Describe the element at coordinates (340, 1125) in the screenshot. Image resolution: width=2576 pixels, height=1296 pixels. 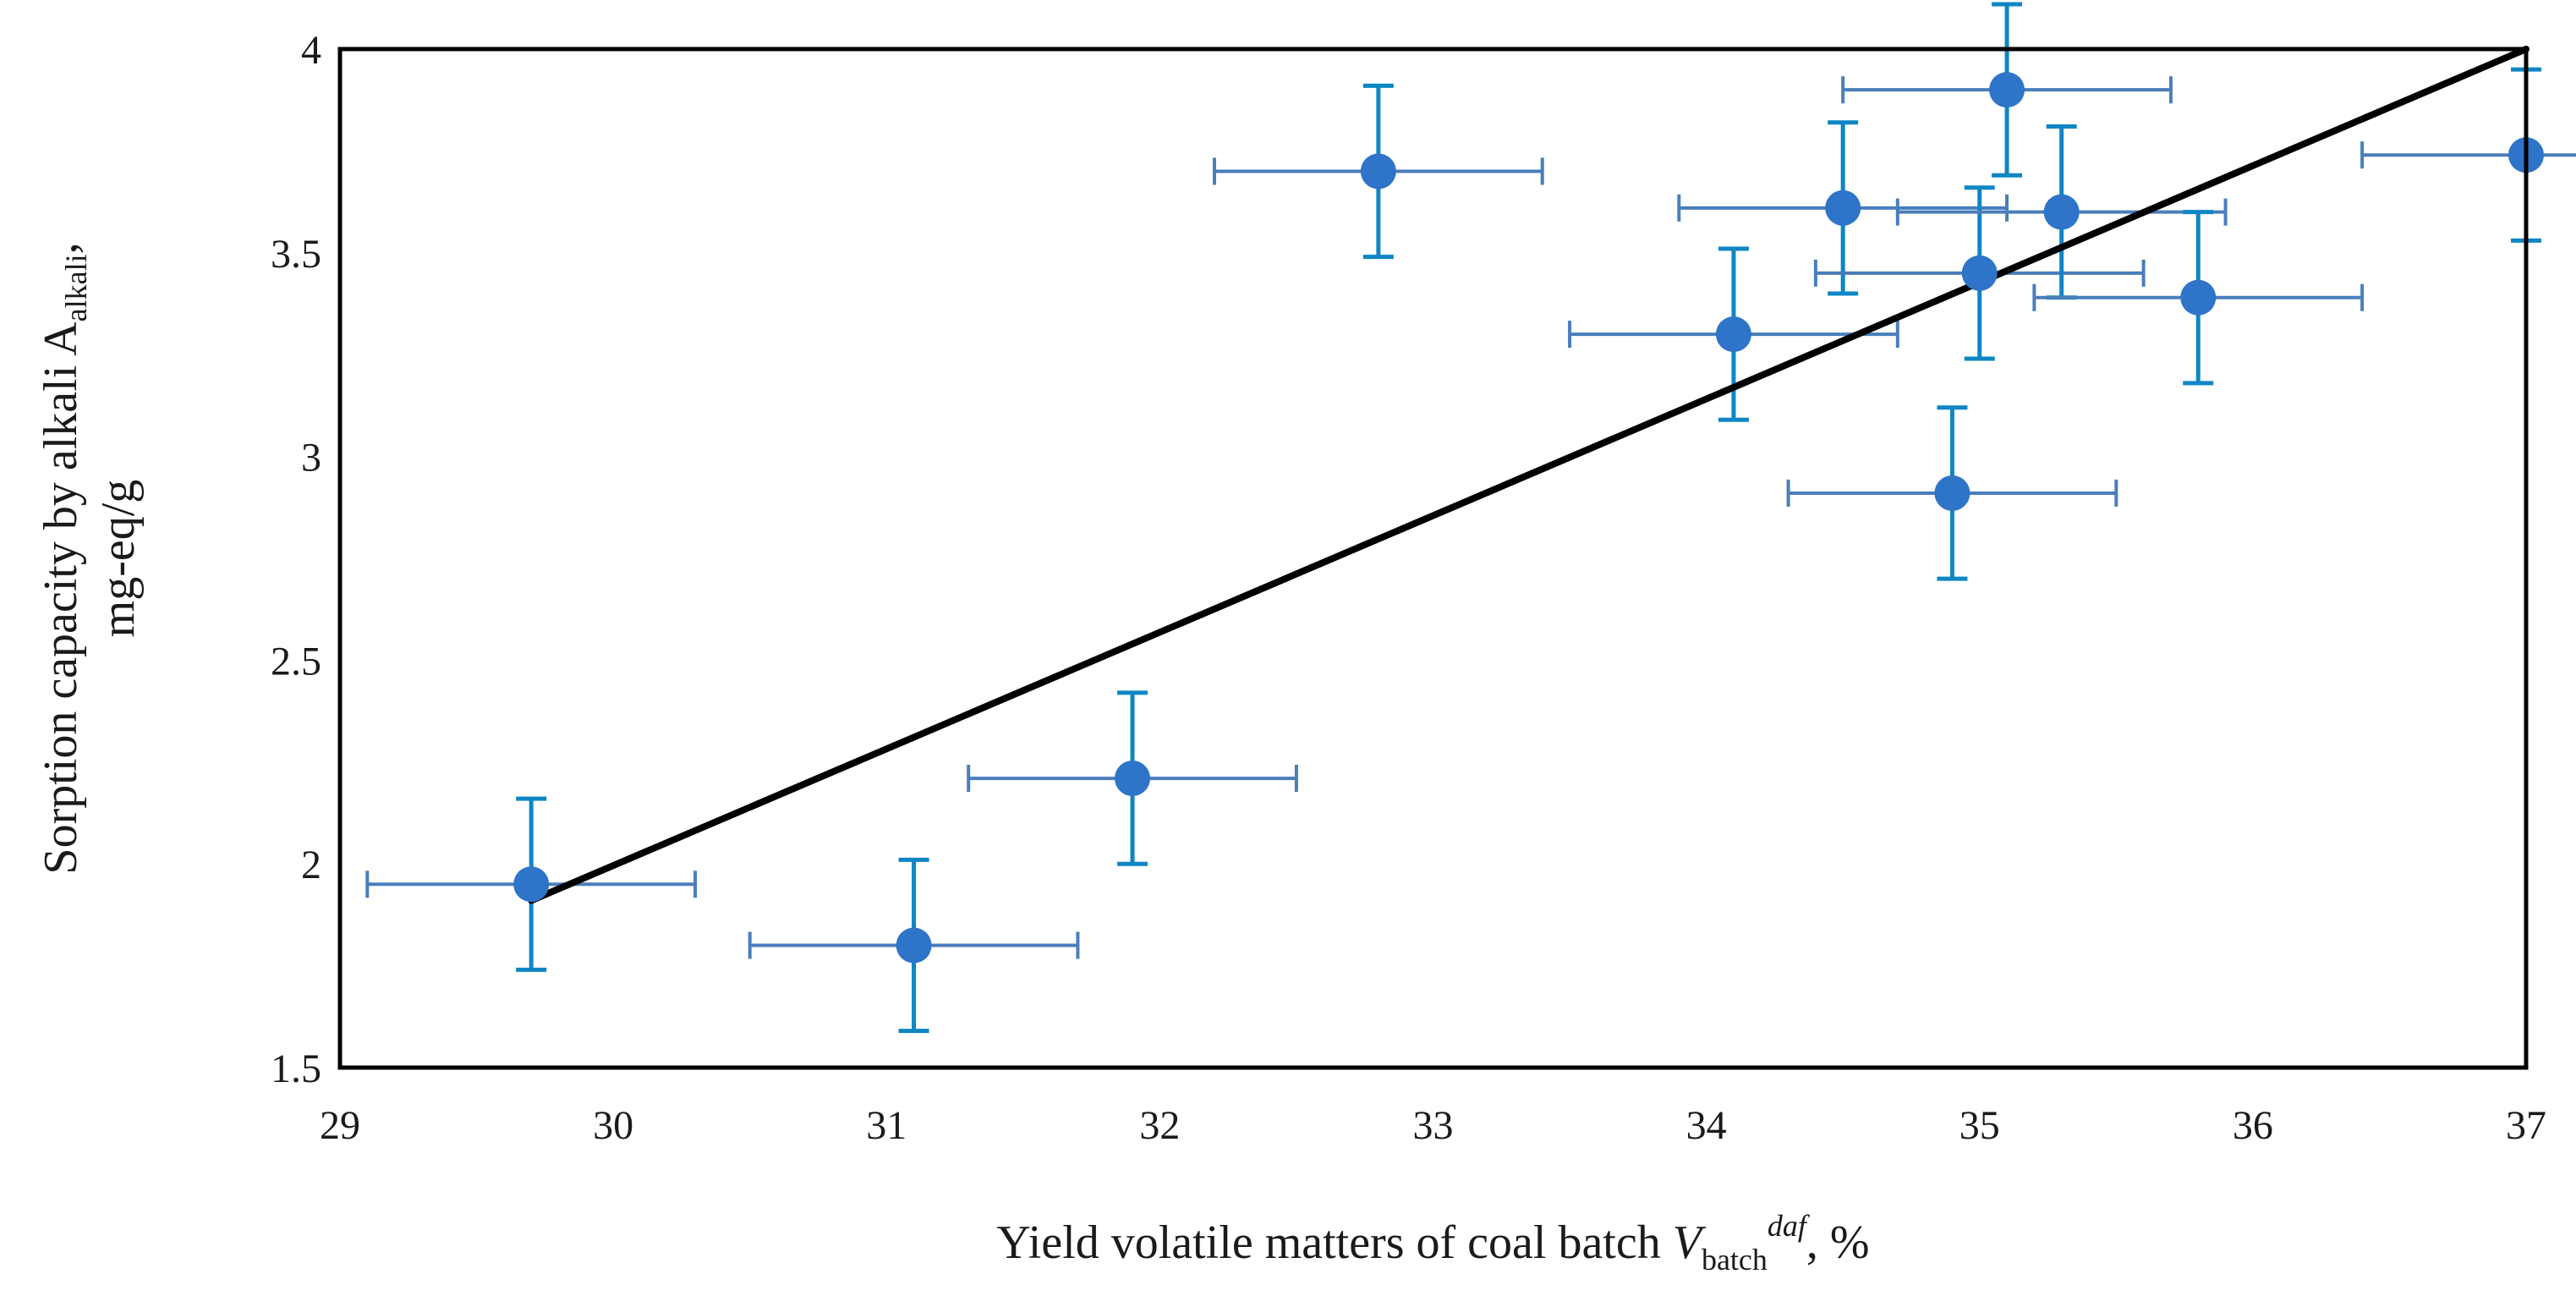
I see `x-tick-label: 29` at that location.